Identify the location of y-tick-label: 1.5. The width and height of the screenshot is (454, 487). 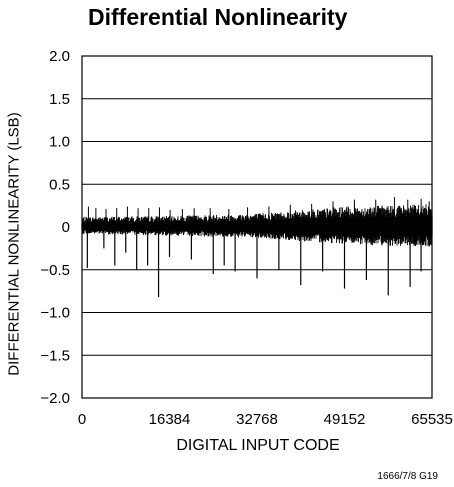
(59, 99).